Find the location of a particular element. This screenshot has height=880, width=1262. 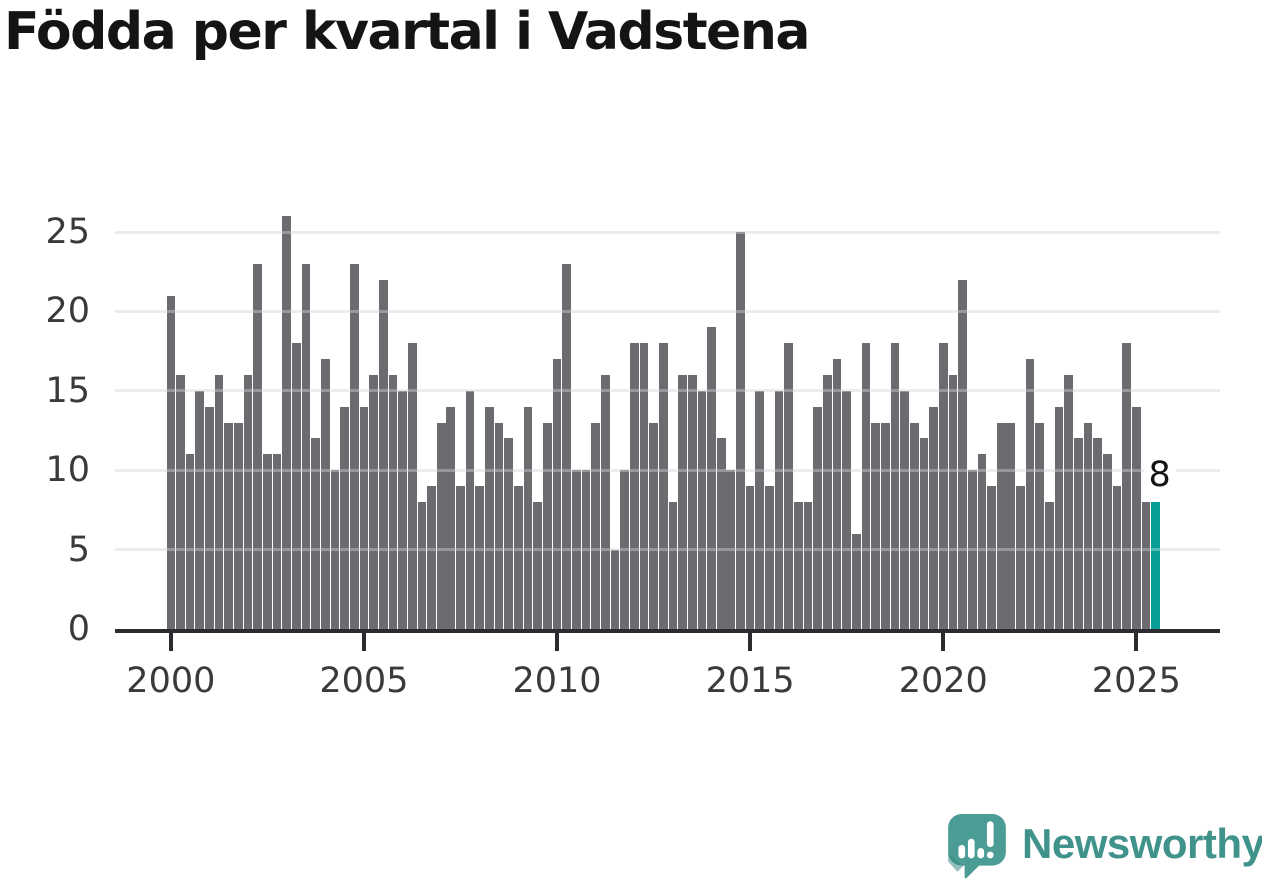

gridline-y25 is located at coordinates (667, 232).